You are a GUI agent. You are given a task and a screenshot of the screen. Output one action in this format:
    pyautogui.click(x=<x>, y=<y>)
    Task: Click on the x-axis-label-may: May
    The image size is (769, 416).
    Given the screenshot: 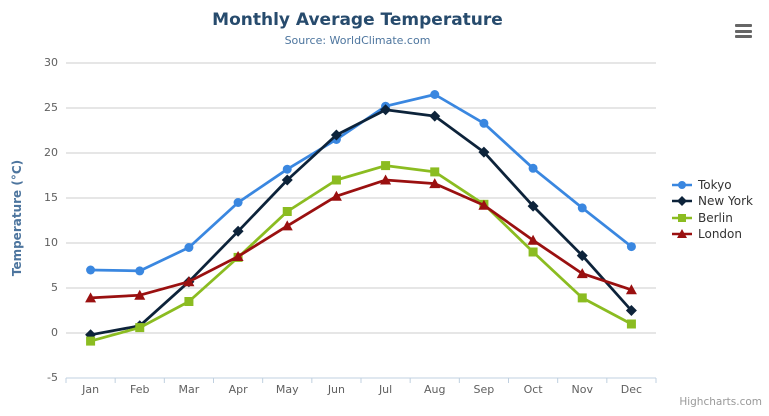 What is the action you would take?
    pyautogui.click(x=287, y=389)
    